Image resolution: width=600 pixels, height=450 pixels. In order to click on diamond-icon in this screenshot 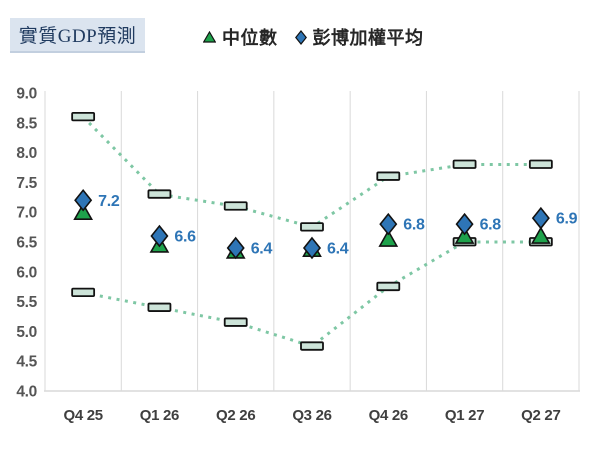, I will do `click(300, 37)`.